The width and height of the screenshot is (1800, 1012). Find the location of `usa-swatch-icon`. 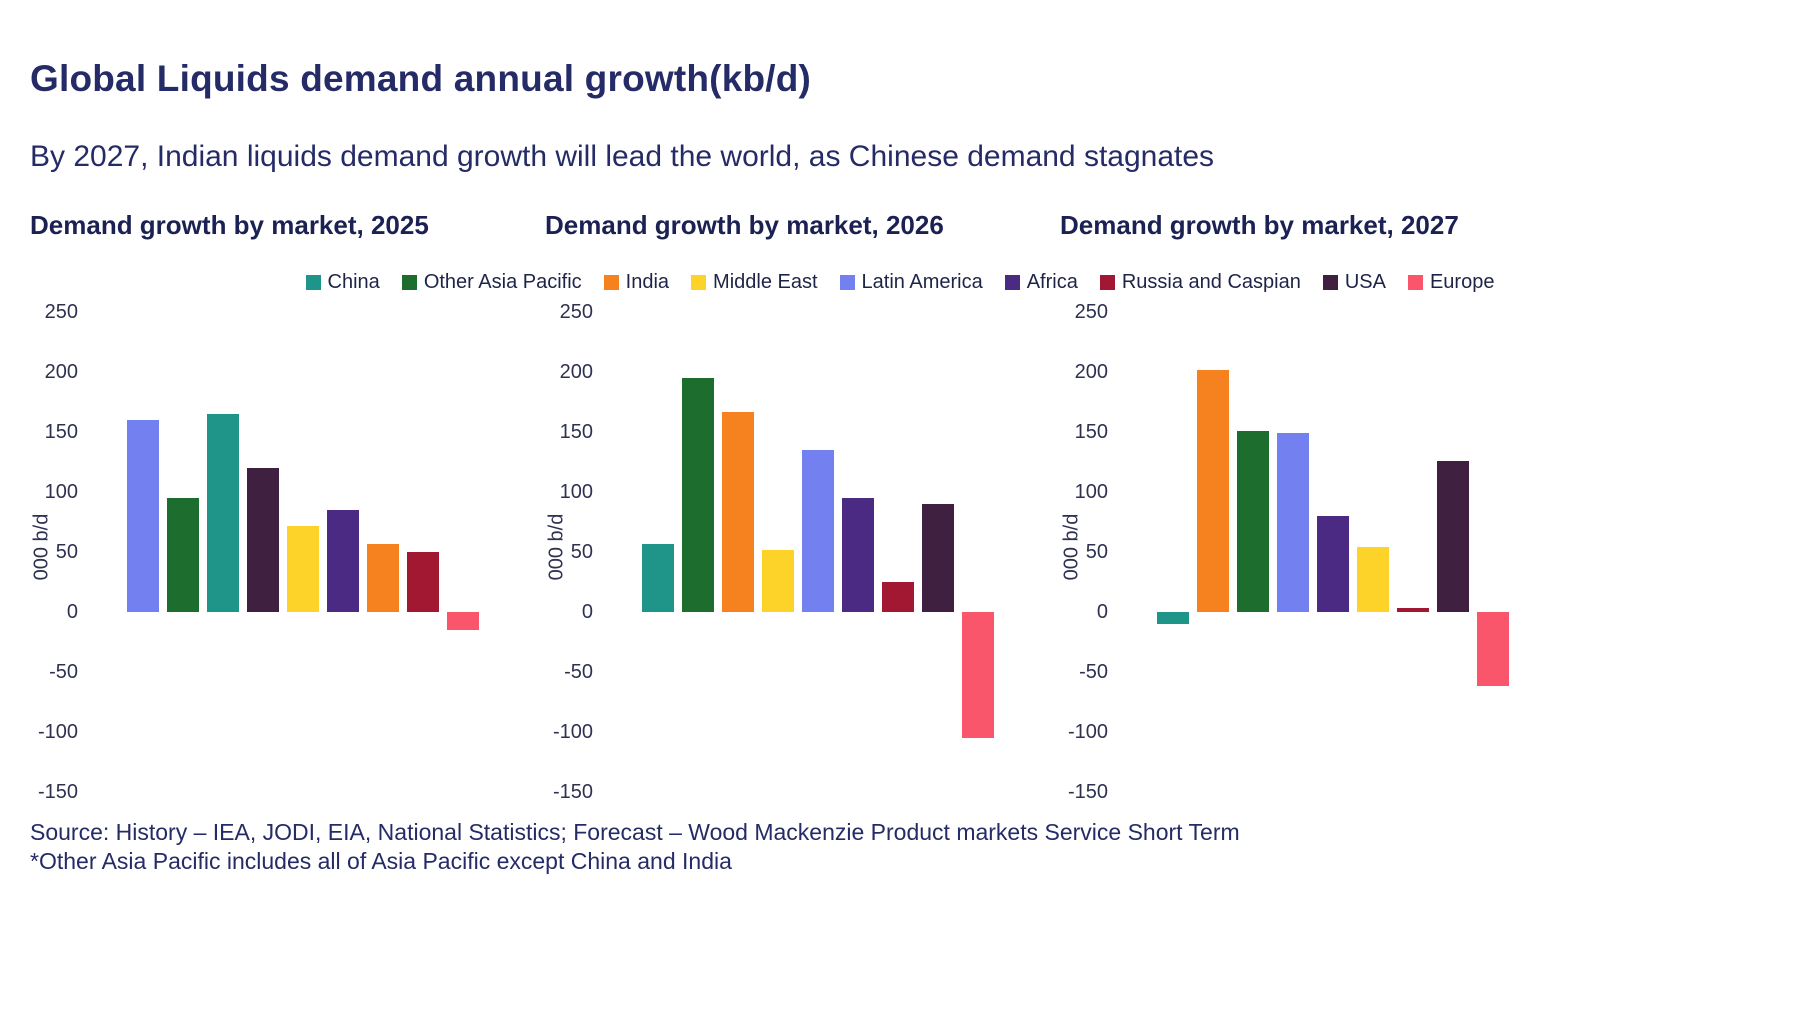

usa-swatch-icon is located at coordinates (1330, 282).